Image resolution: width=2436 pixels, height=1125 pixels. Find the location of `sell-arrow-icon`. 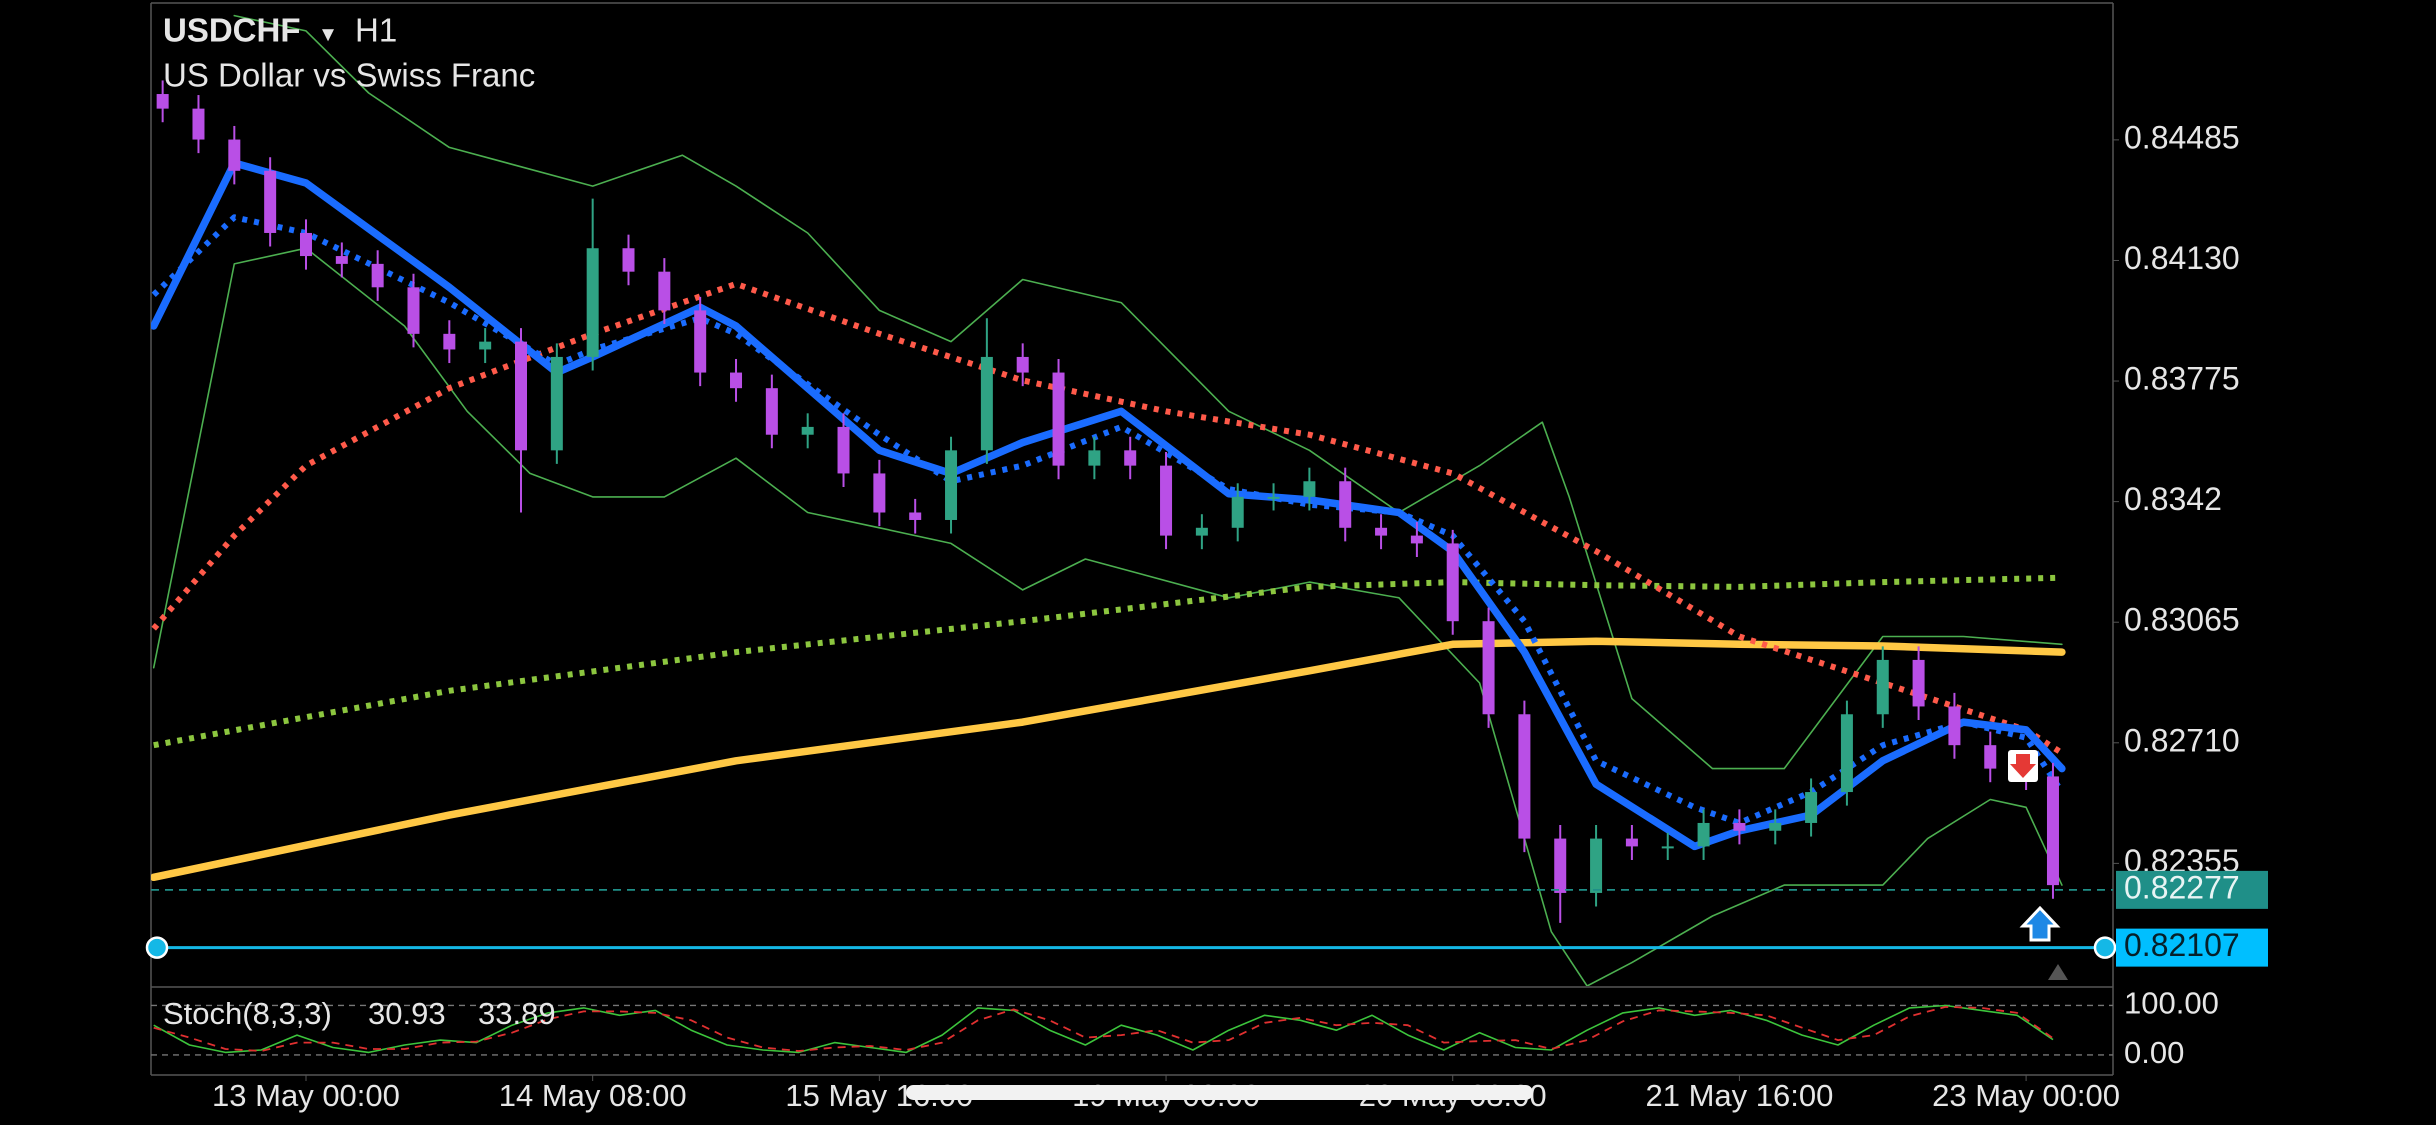

sell-arrow-icon is located at coordinates (2023, 766).